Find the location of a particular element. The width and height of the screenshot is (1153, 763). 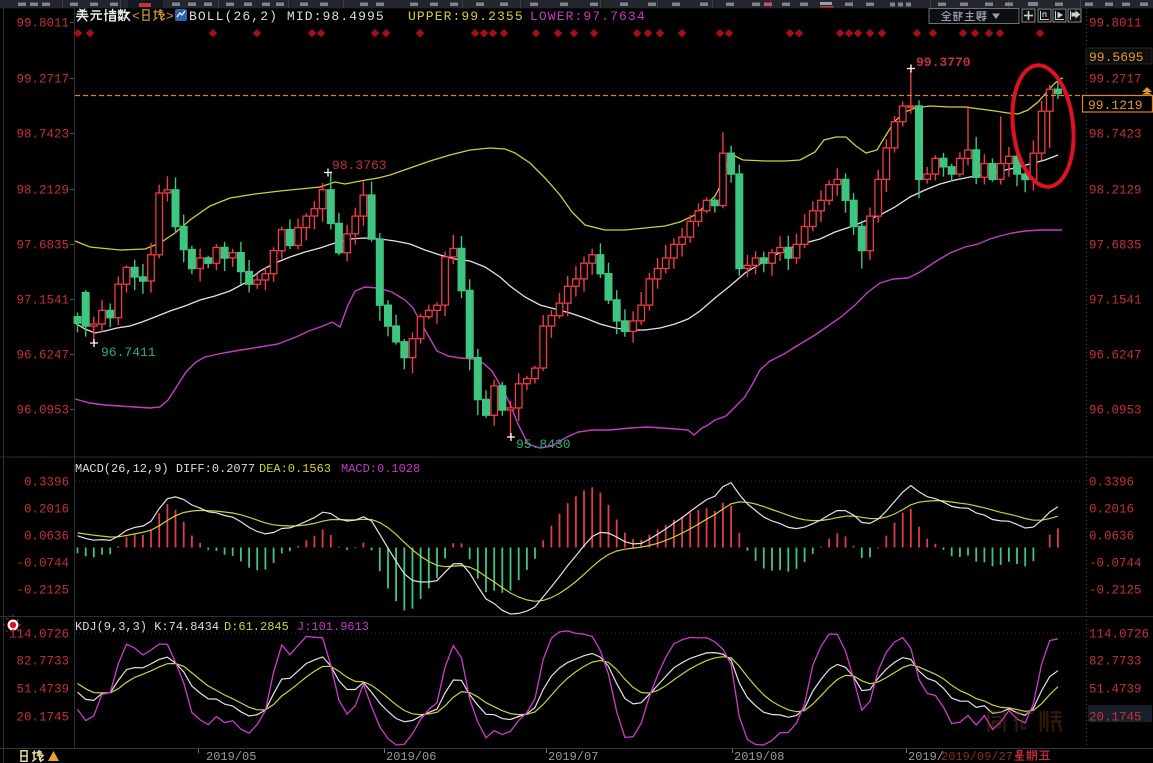

svg-text: 2019/ is located at coordinates (926, 756).